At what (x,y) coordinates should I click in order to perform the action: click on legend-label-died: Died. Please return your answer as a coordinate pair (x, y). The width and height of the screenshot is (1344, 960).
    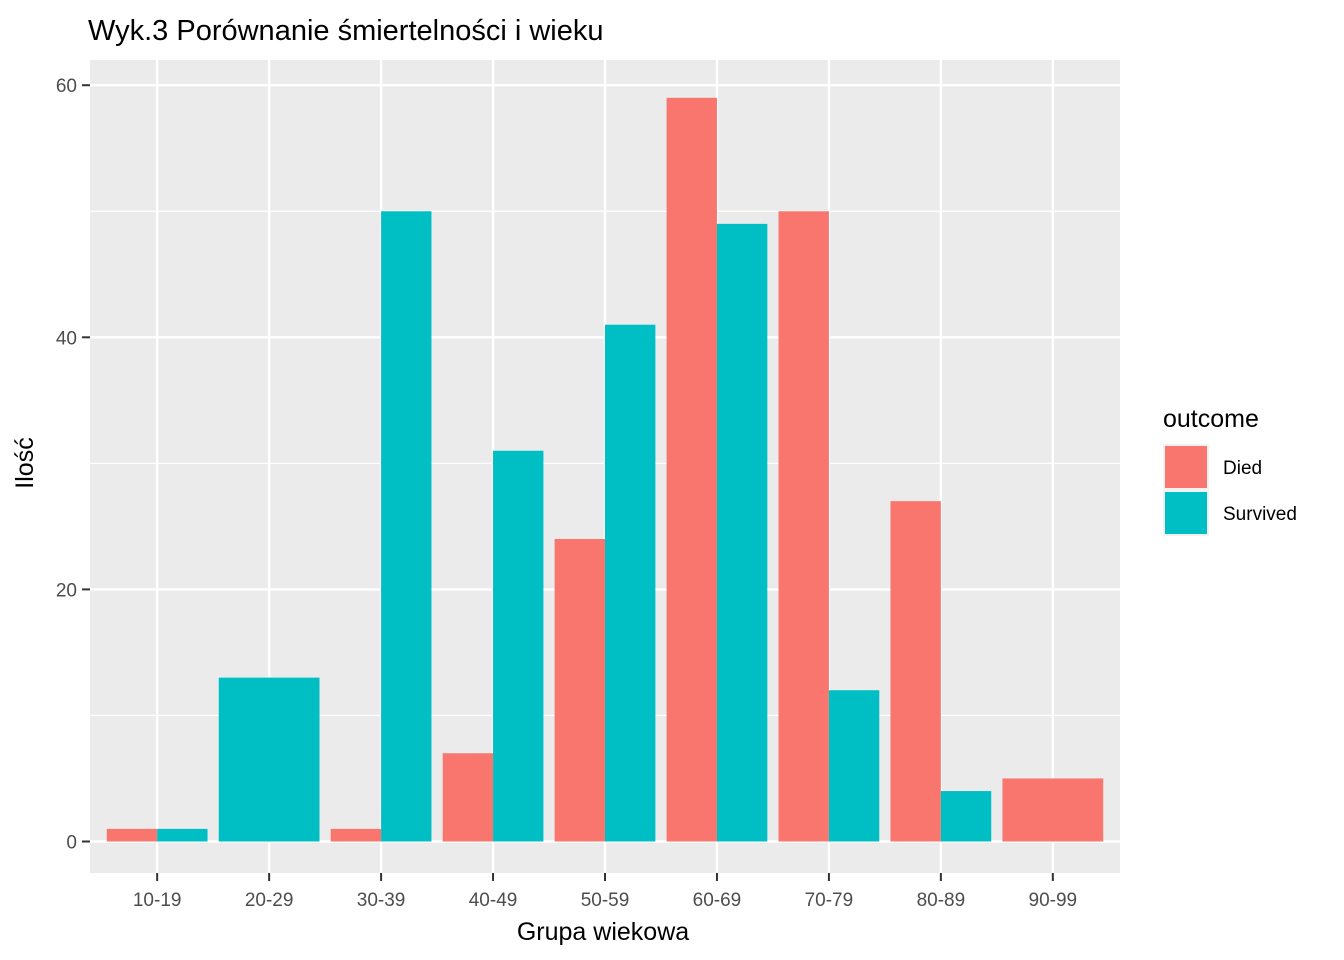
    Looking at the image, I should click on (1242, 468).